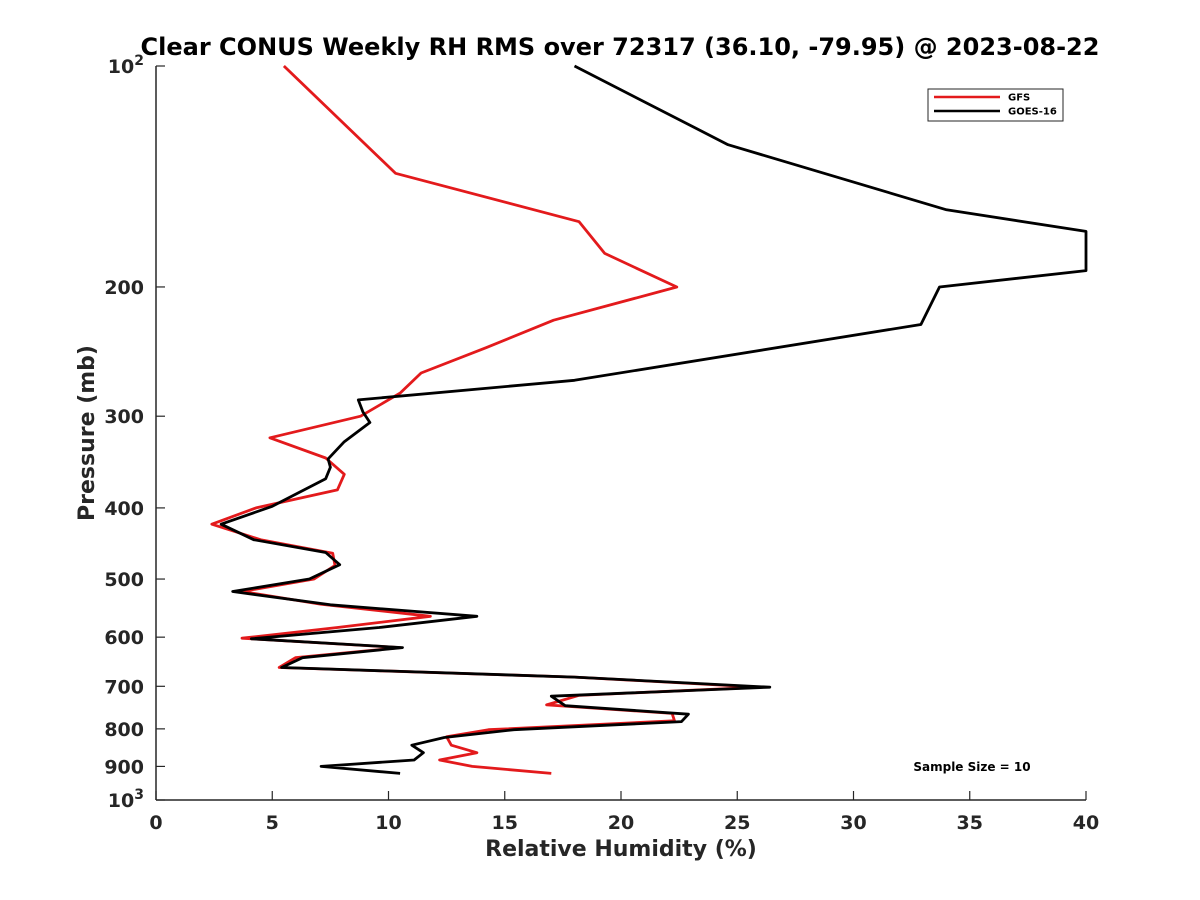  What do you see at coordinates (388, 823) in the screenshot?
I see `x-tick-label: 10` at bounding box center [388, 823].